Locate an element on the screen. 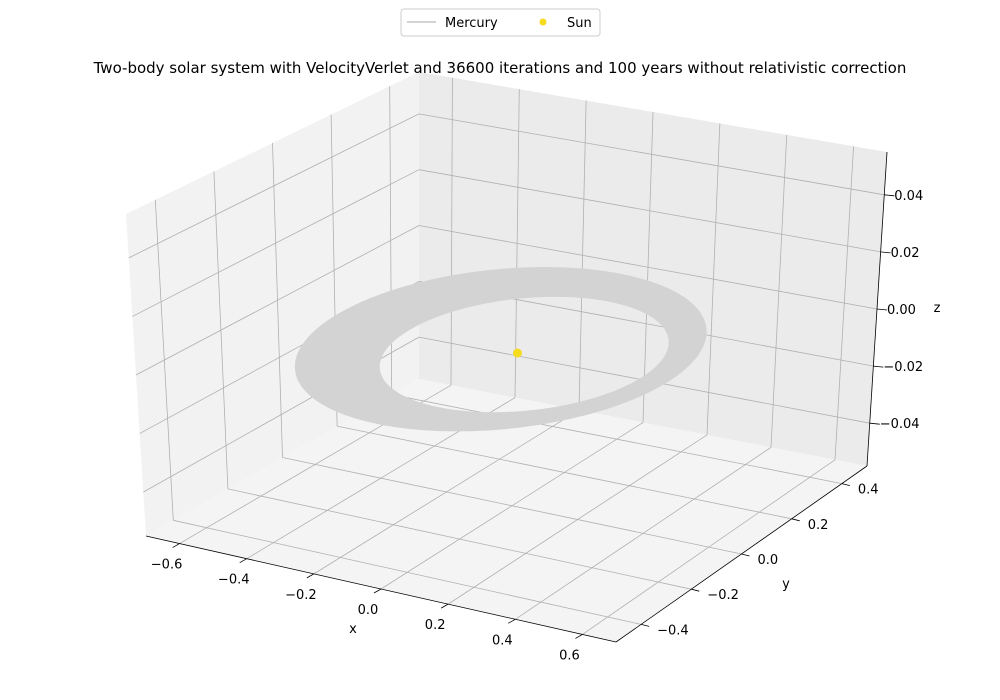 This screenshot has width=1000, height=700. y-axis-label: y is located at coordinates (786, 584).